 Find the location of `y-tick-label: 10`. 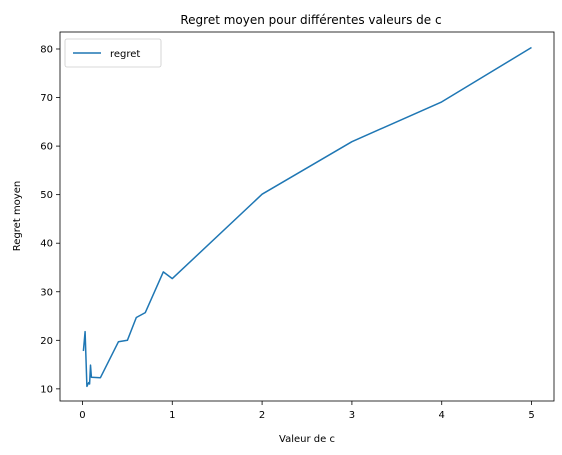

y-tick-label: 10 is located at coordinates (46, 389).